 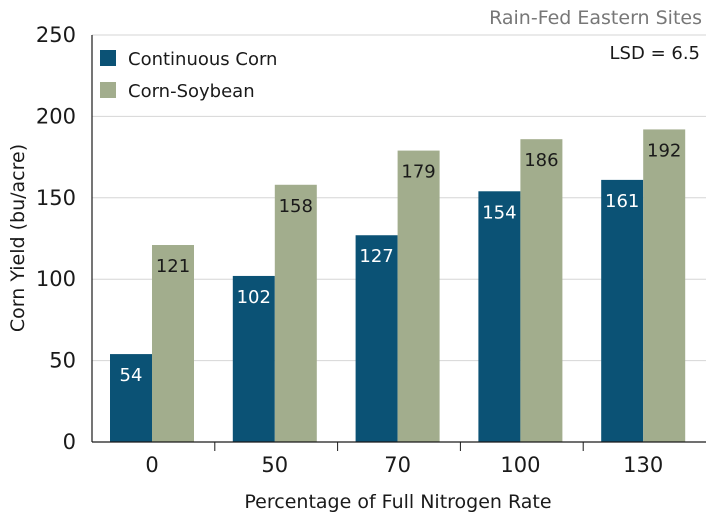 What do you see at coordinates (541, 160) in the screenshot?
I see `bar-data-label: 186` at bounding box center [541, 160].